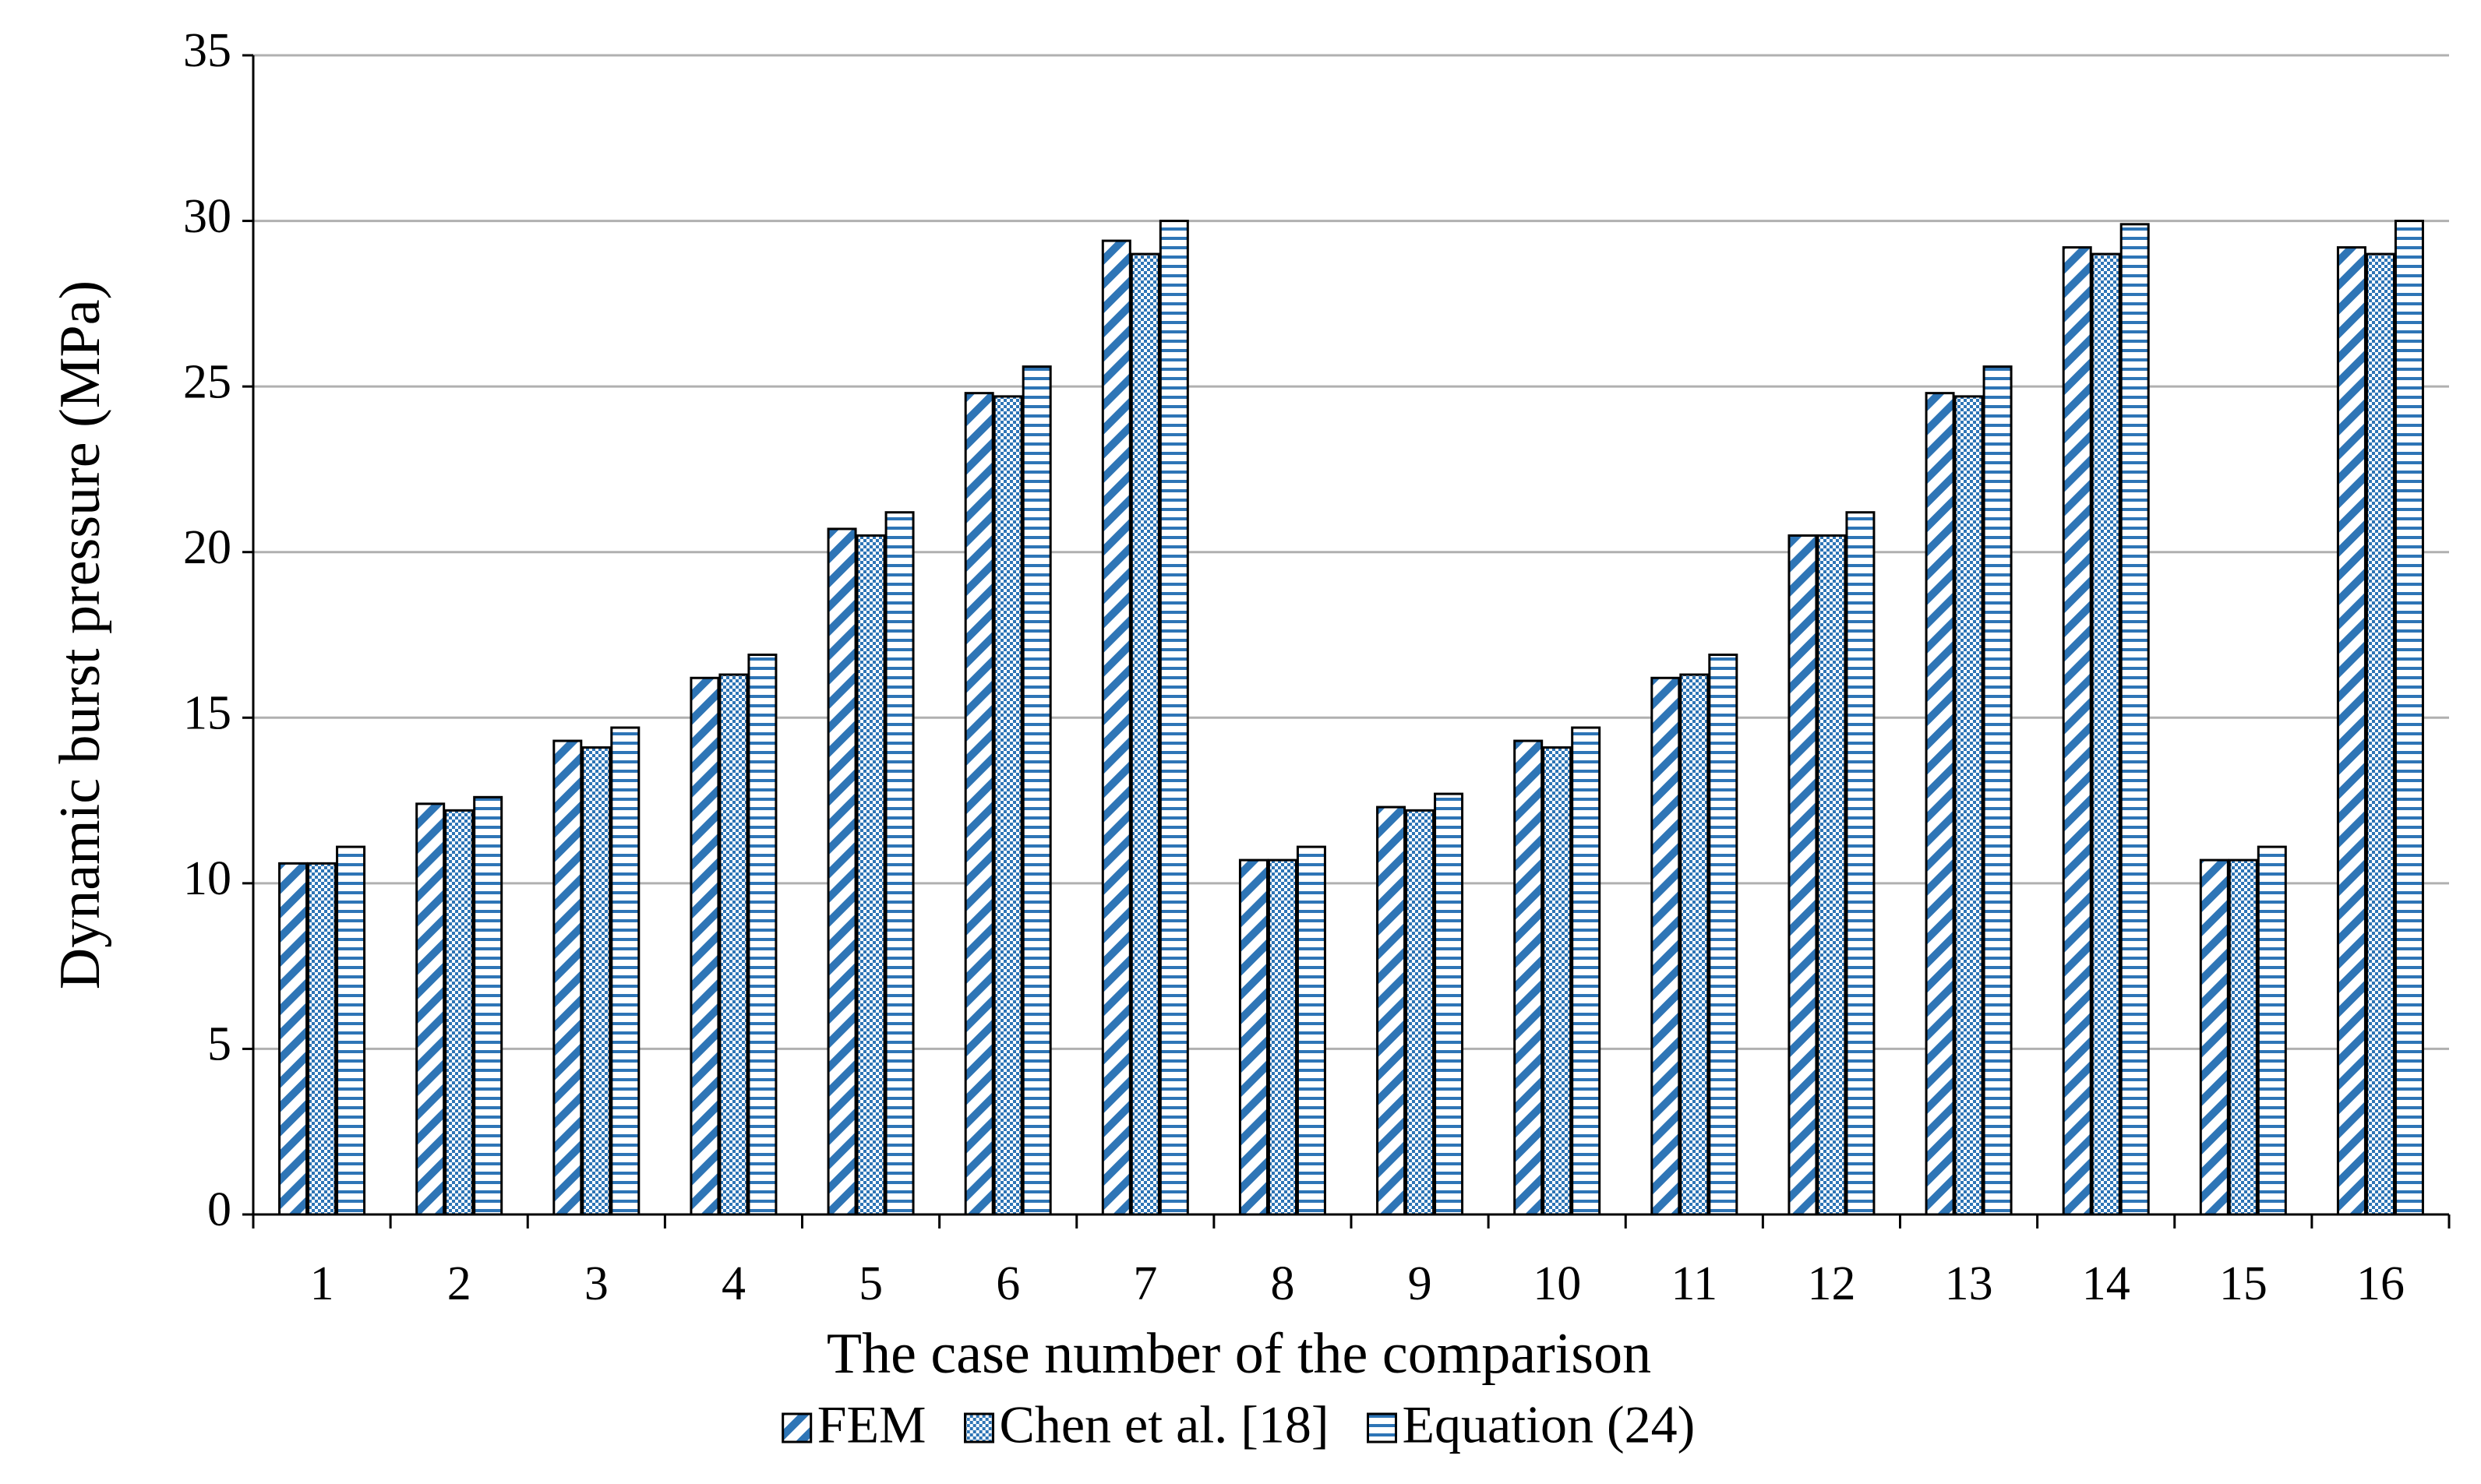 This screenshot has width=2481, height=1484. I want to click on x-tick-label: 6, so click(1008, 1283).